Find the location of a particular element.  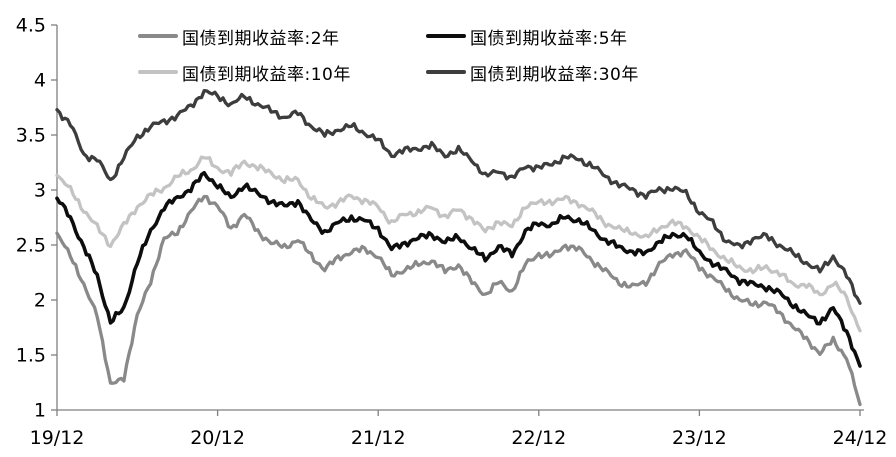

legend-item-10y: 国债到期收益率:10年 is located at coordinates (244, 73).